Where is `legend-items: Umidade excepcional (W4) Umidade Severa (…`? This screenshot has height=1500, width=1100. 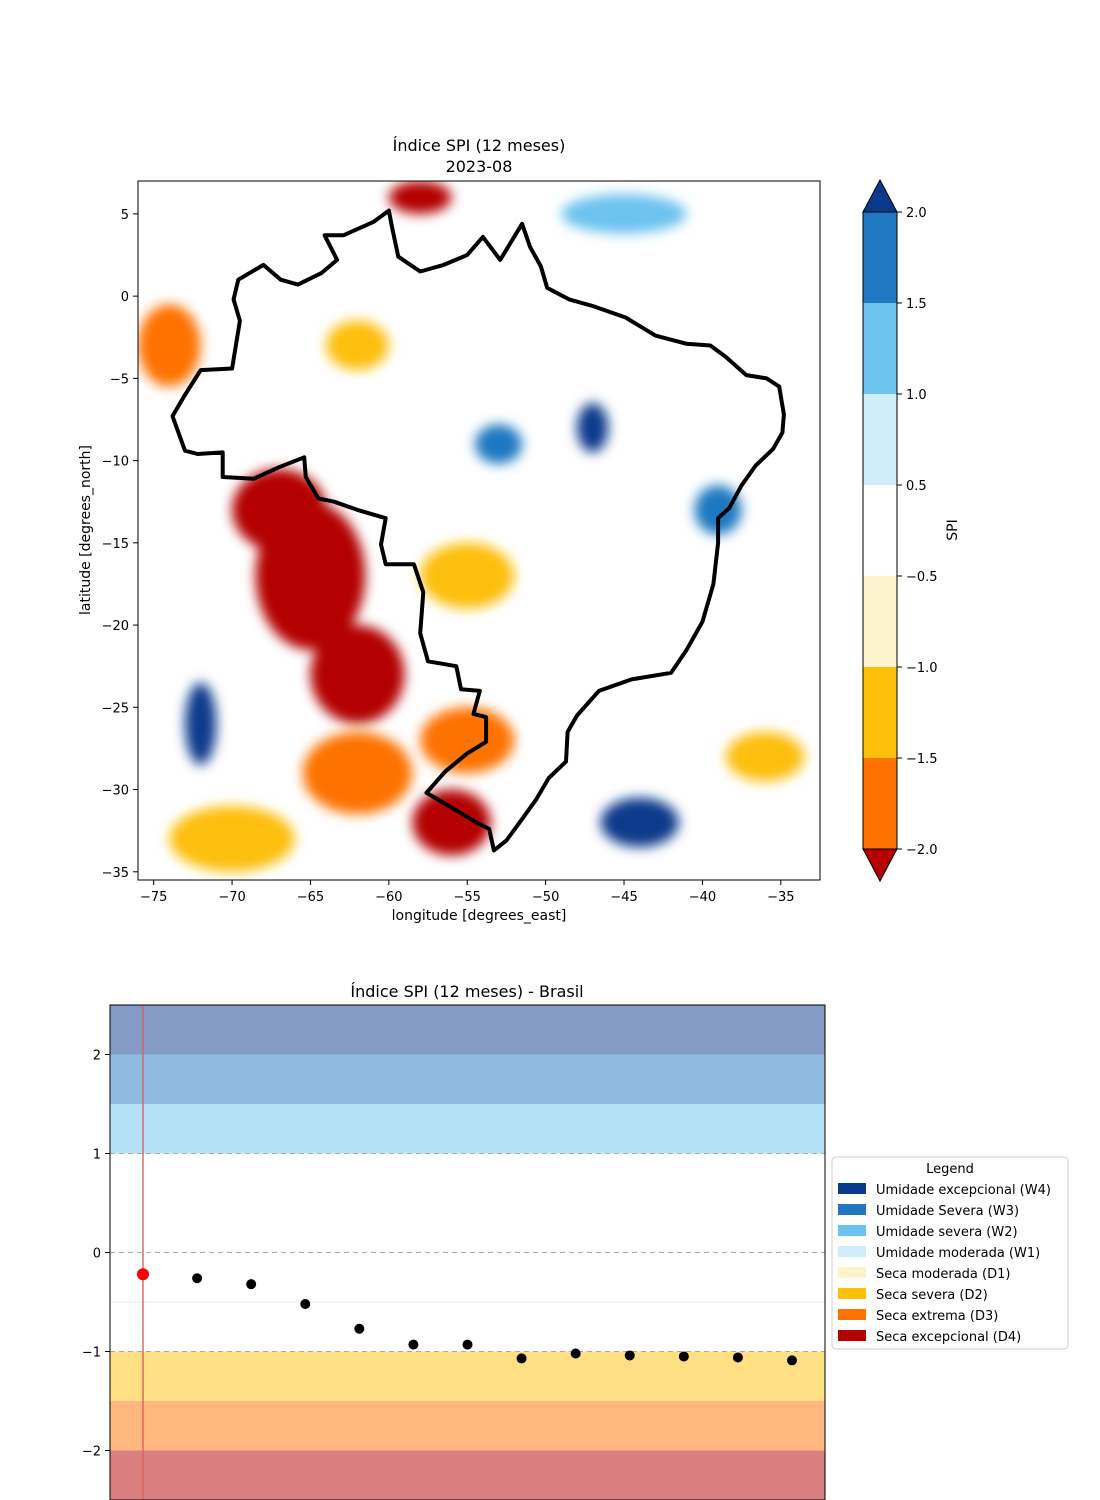
legend-items: Umidade excepcional (W4) Umidade Severa (… is located at coordinates (944, 1264).